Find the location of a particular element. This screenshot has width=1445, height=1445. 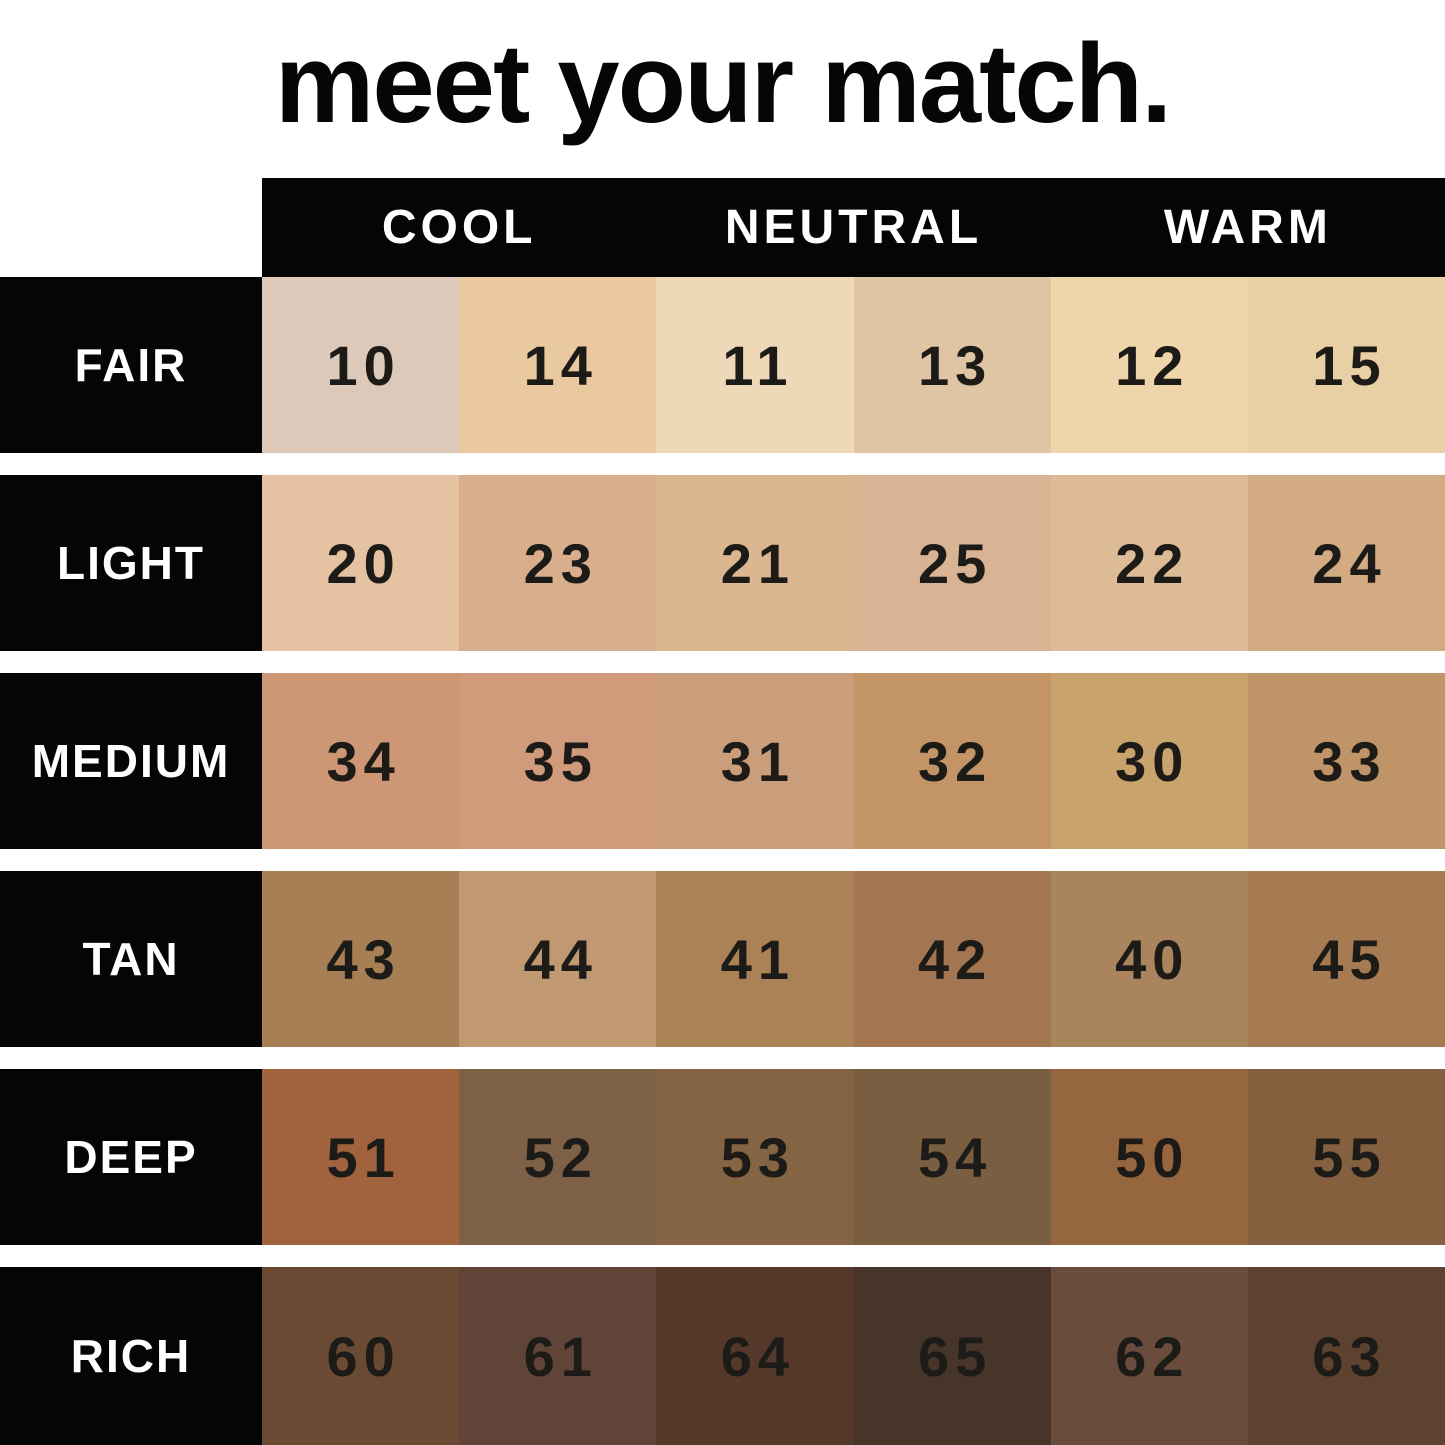

shade-row-fair: FAIR 10 14 11 13 12 15 is located at coordinates (722, 365).